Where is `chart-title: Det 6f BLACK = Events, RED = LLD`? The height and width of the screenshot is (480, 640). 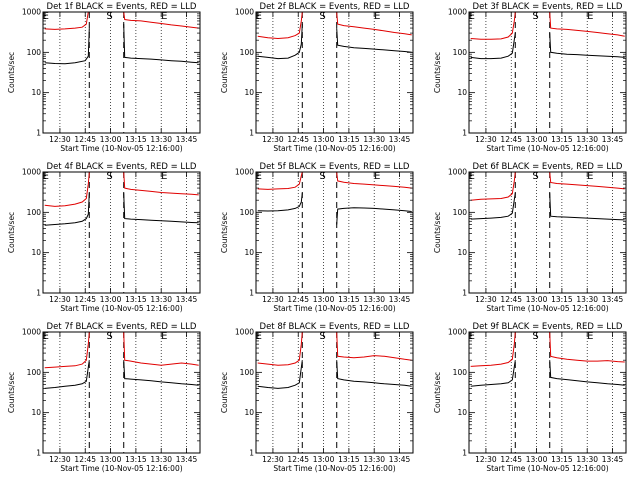 chart-title: Det 6f BLACK = Events, RED = LLD is located at coordinates (548, 167).